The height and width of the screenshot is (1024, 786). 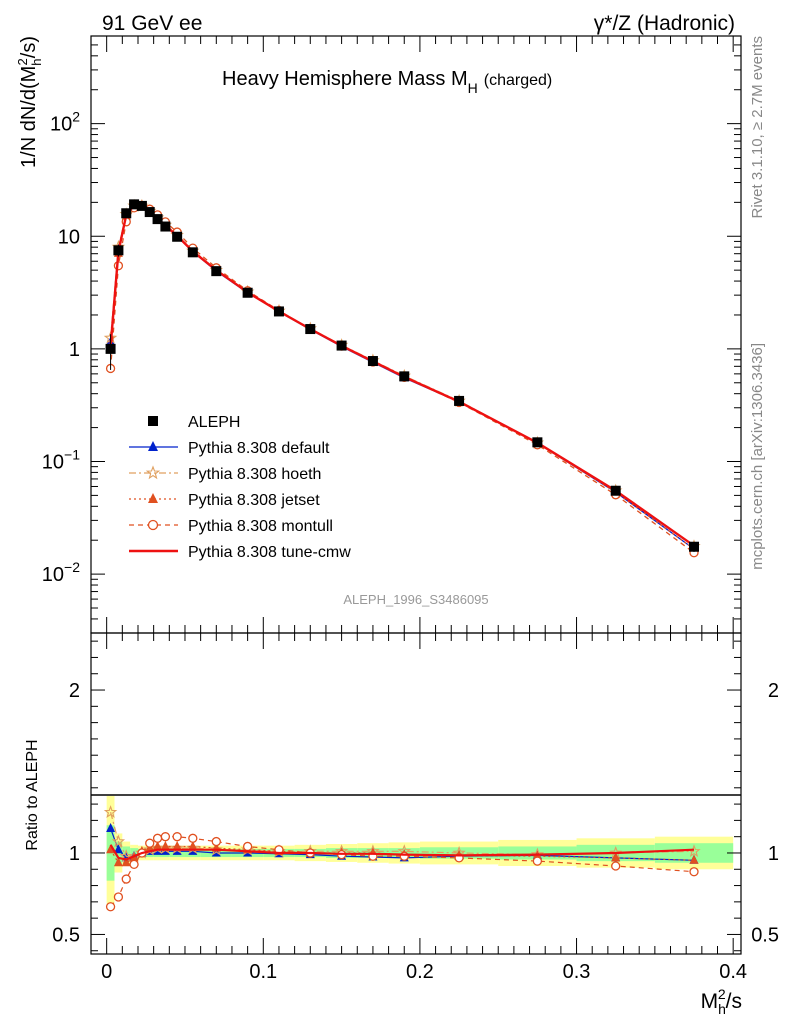 What do you see at coordinates (260, 526) in the screenshot?
I see `legend-label: Pythia 8.308 montull` at bounding box center [260, 526].